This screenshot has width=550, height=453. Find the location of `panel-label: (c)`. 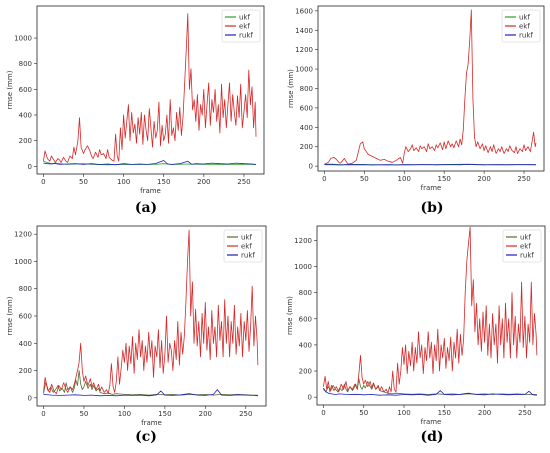

panel-label: (c) is located at coordinates (146, 437).